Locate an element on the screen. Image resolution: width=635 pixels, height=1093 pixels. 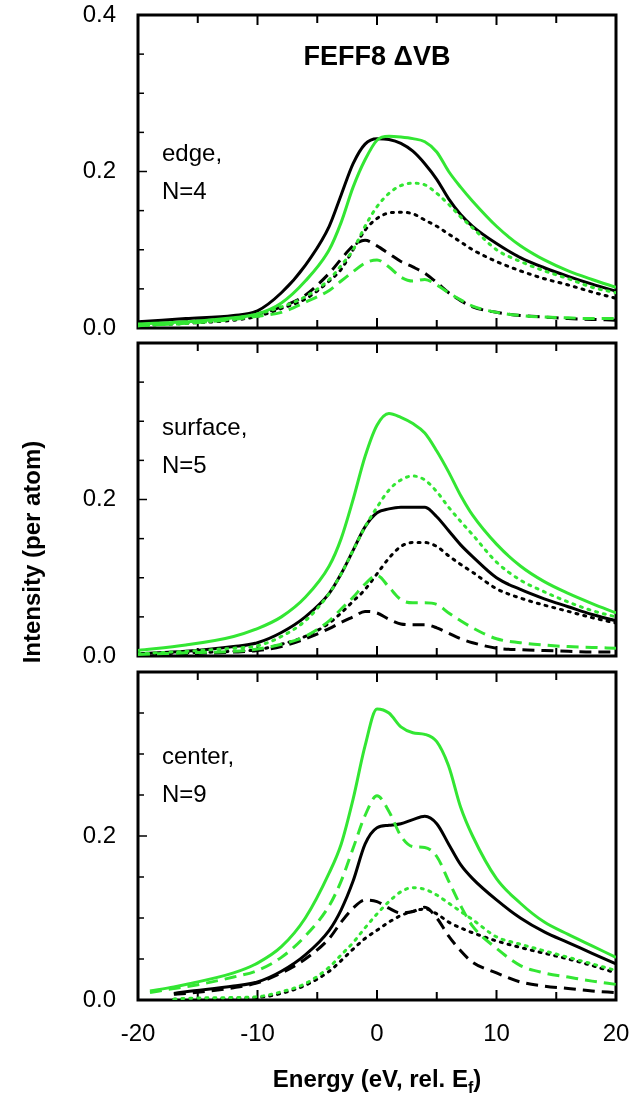
annotation: edge, N=4 is located at coordinates (192, 171).